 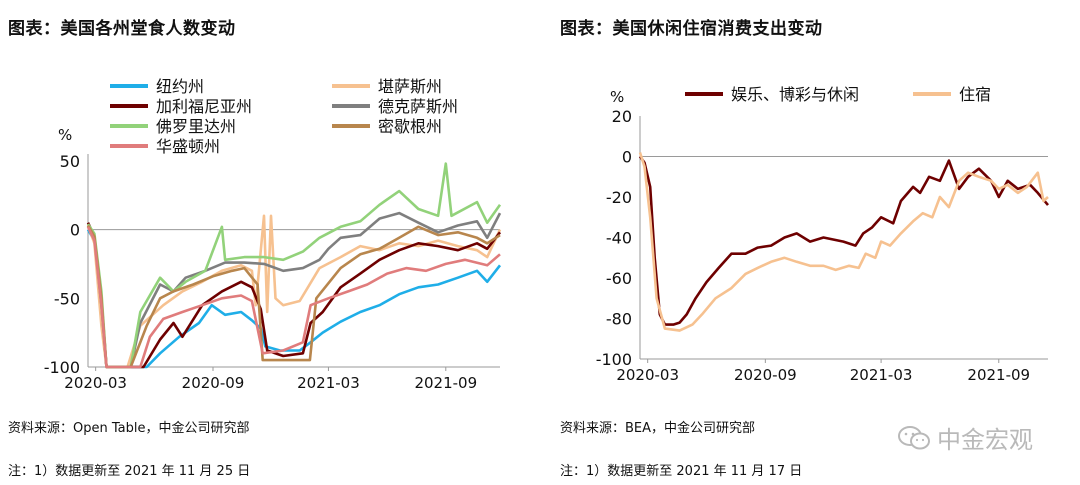 I want to click on y-tick-label: -50, so click(x=67, y=298).